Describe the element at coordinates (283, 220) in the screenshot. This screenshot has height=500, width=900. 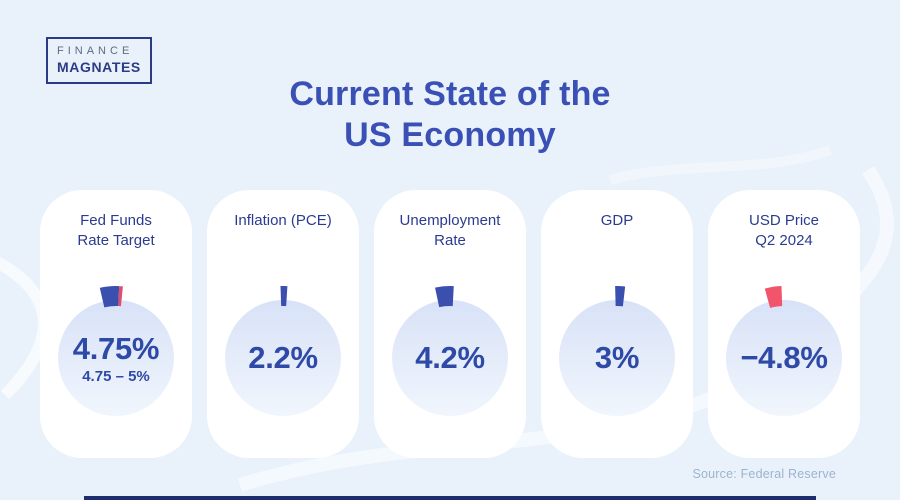
I see `metric-card-title: Inflation (PCE)` at that location.